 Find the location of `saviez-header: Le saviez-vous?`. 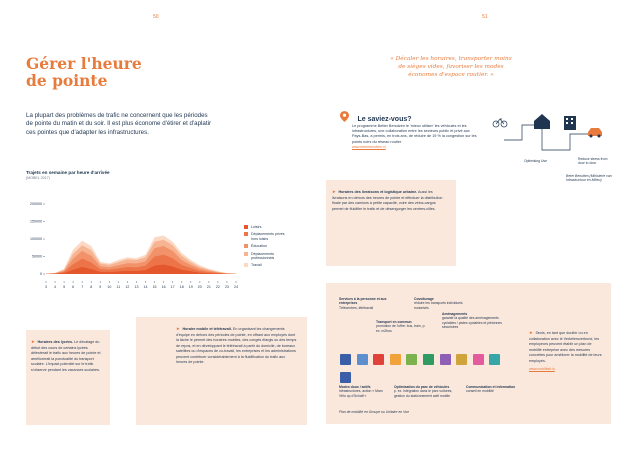

saviez-header: Le saviez-vous? is located at coordinates (376, 117).